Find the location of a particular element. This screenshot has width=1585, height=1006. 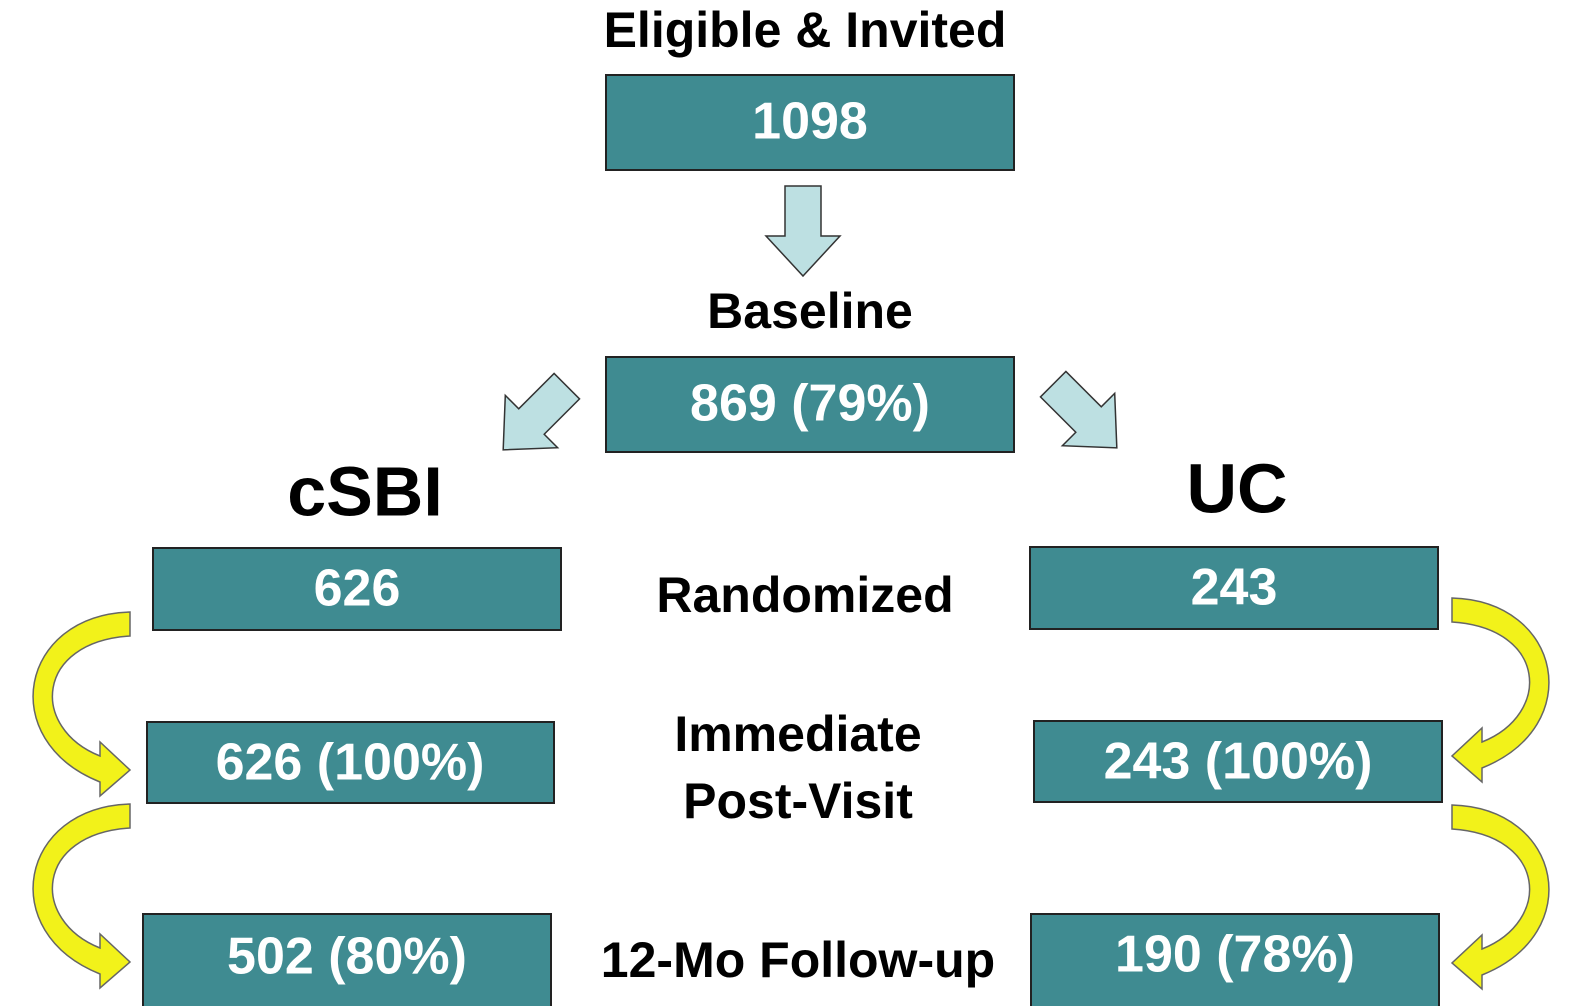

box: 502 (80%) is located at coordinates (347, 959).